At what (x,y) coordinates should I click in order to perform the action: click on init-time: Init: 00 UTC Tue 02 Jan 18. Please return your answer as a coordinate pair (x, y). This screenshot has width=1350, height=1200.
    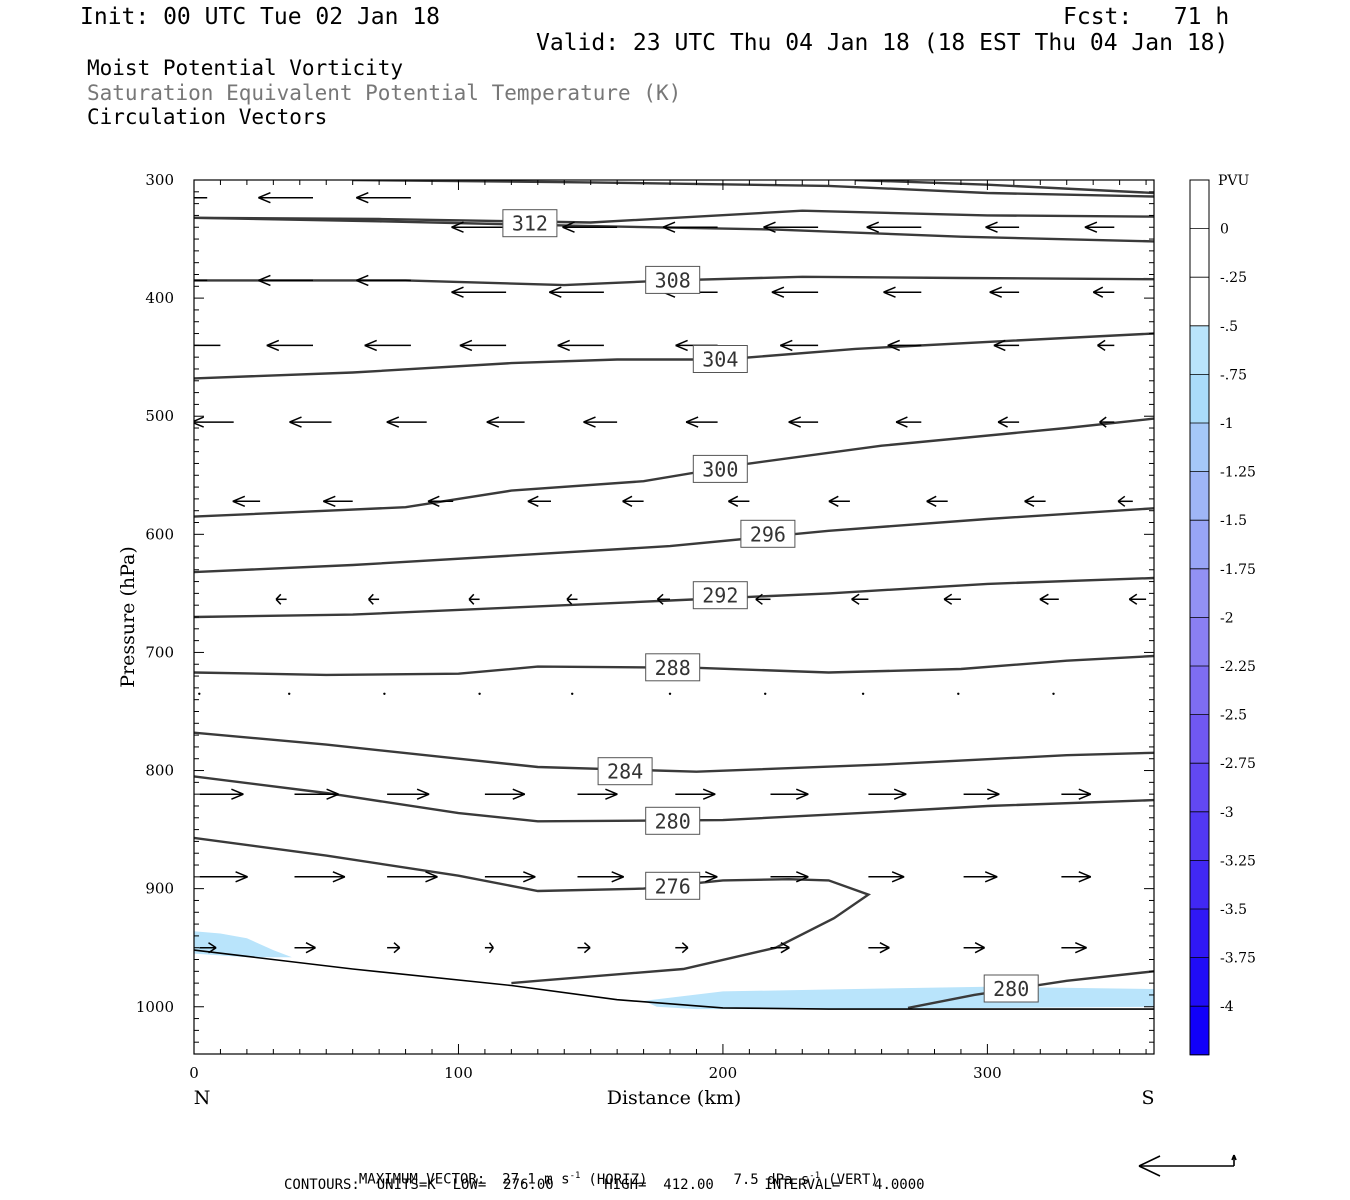
    Looking at the image, I should click on (260, 17).